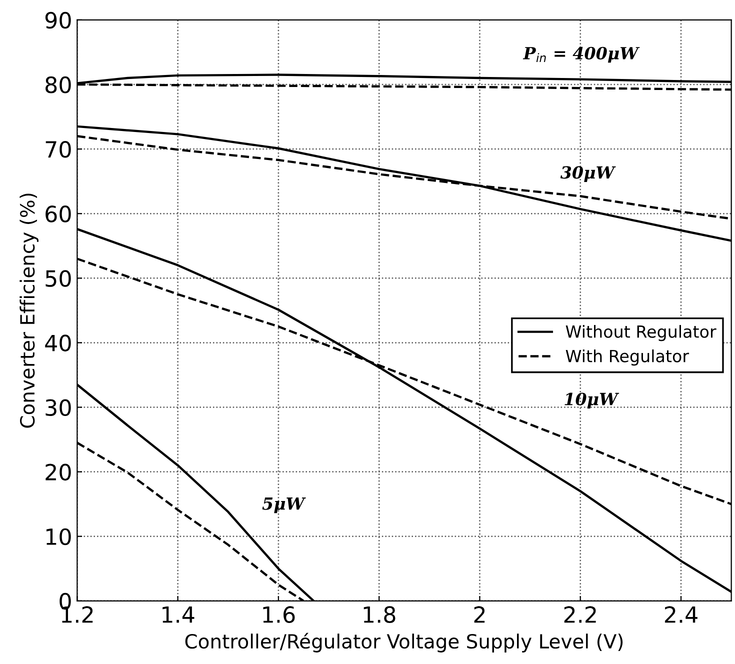 The height and width of the screenshot is (664, 735). Describe the element at coordinates (58, 343) in the screenshot. I see `y-tick-label: 40` at that location.